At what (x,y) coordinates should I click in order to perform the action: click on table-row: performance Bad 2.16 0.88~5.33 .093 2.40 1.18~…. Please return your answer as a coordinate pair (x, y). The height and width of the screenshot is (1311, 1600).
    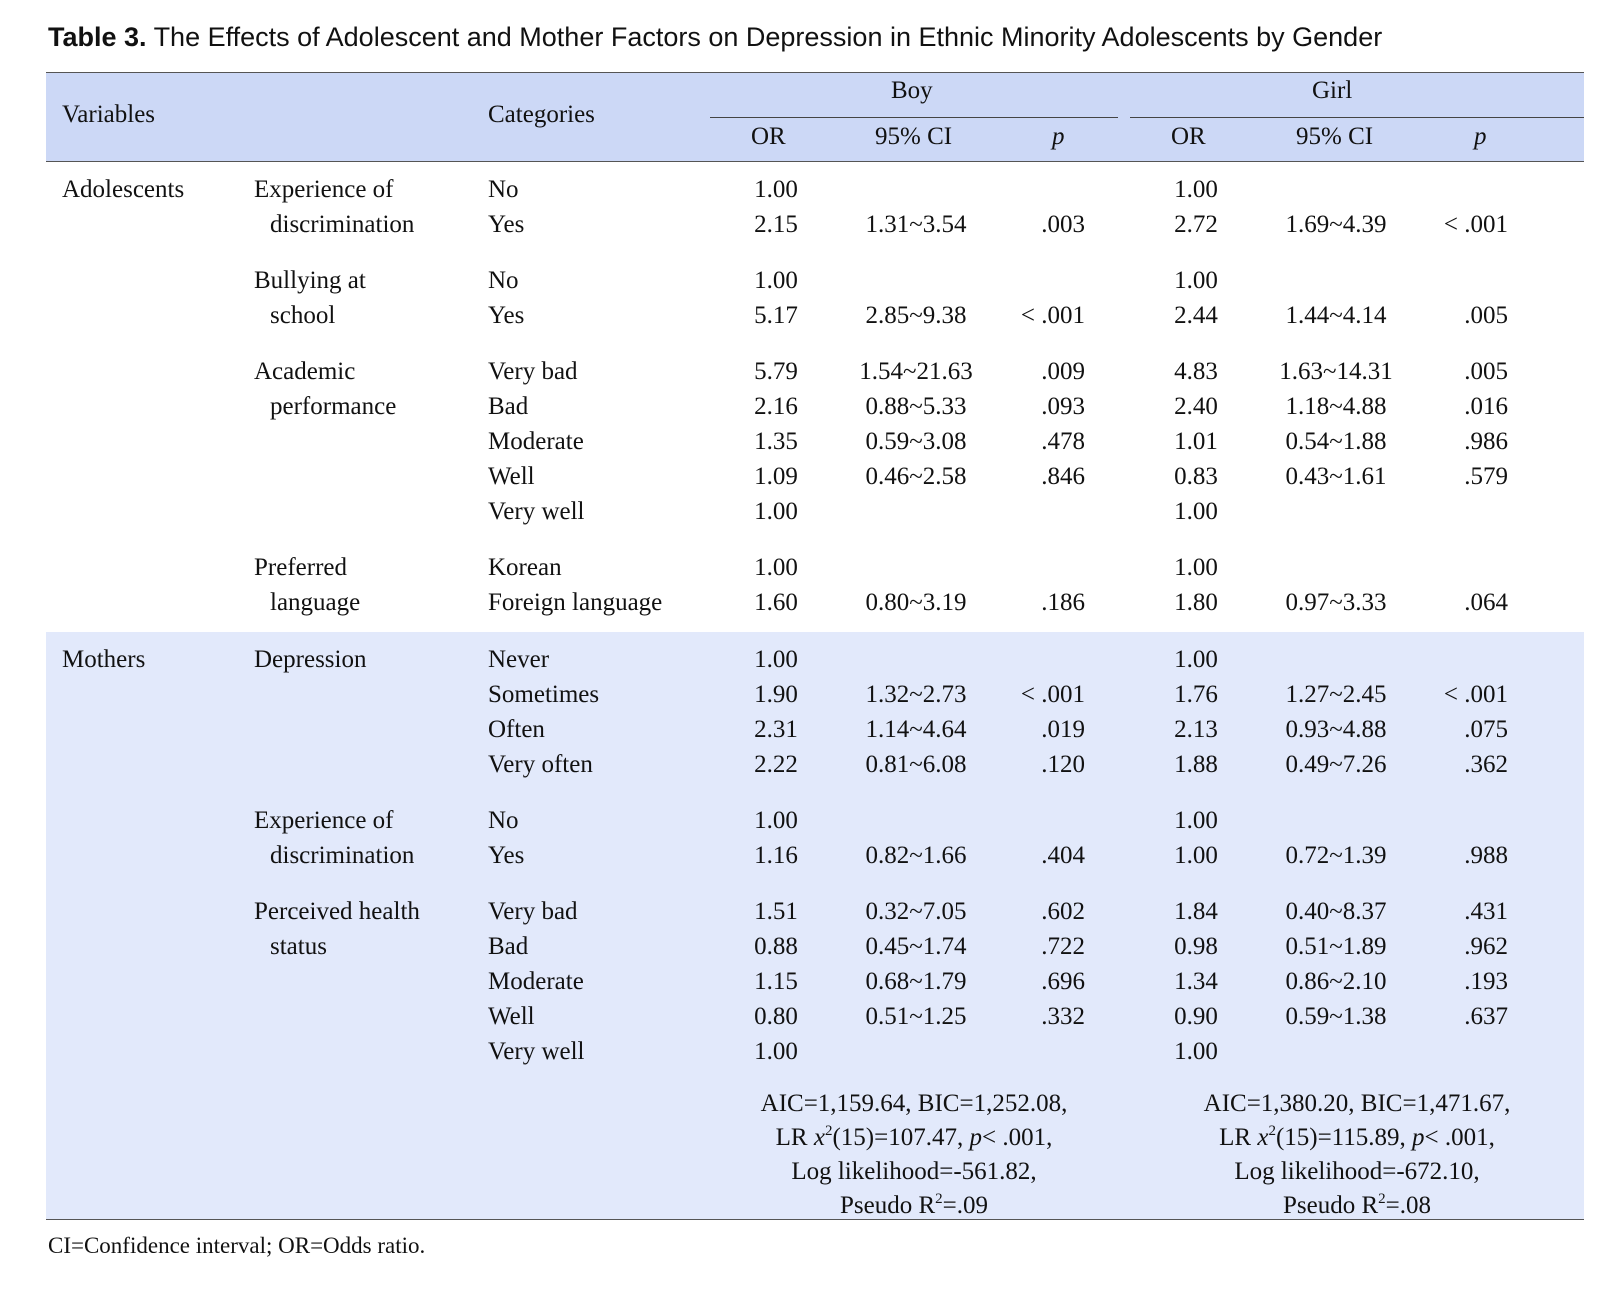
    Looking at the image, I should click on (815, 408).